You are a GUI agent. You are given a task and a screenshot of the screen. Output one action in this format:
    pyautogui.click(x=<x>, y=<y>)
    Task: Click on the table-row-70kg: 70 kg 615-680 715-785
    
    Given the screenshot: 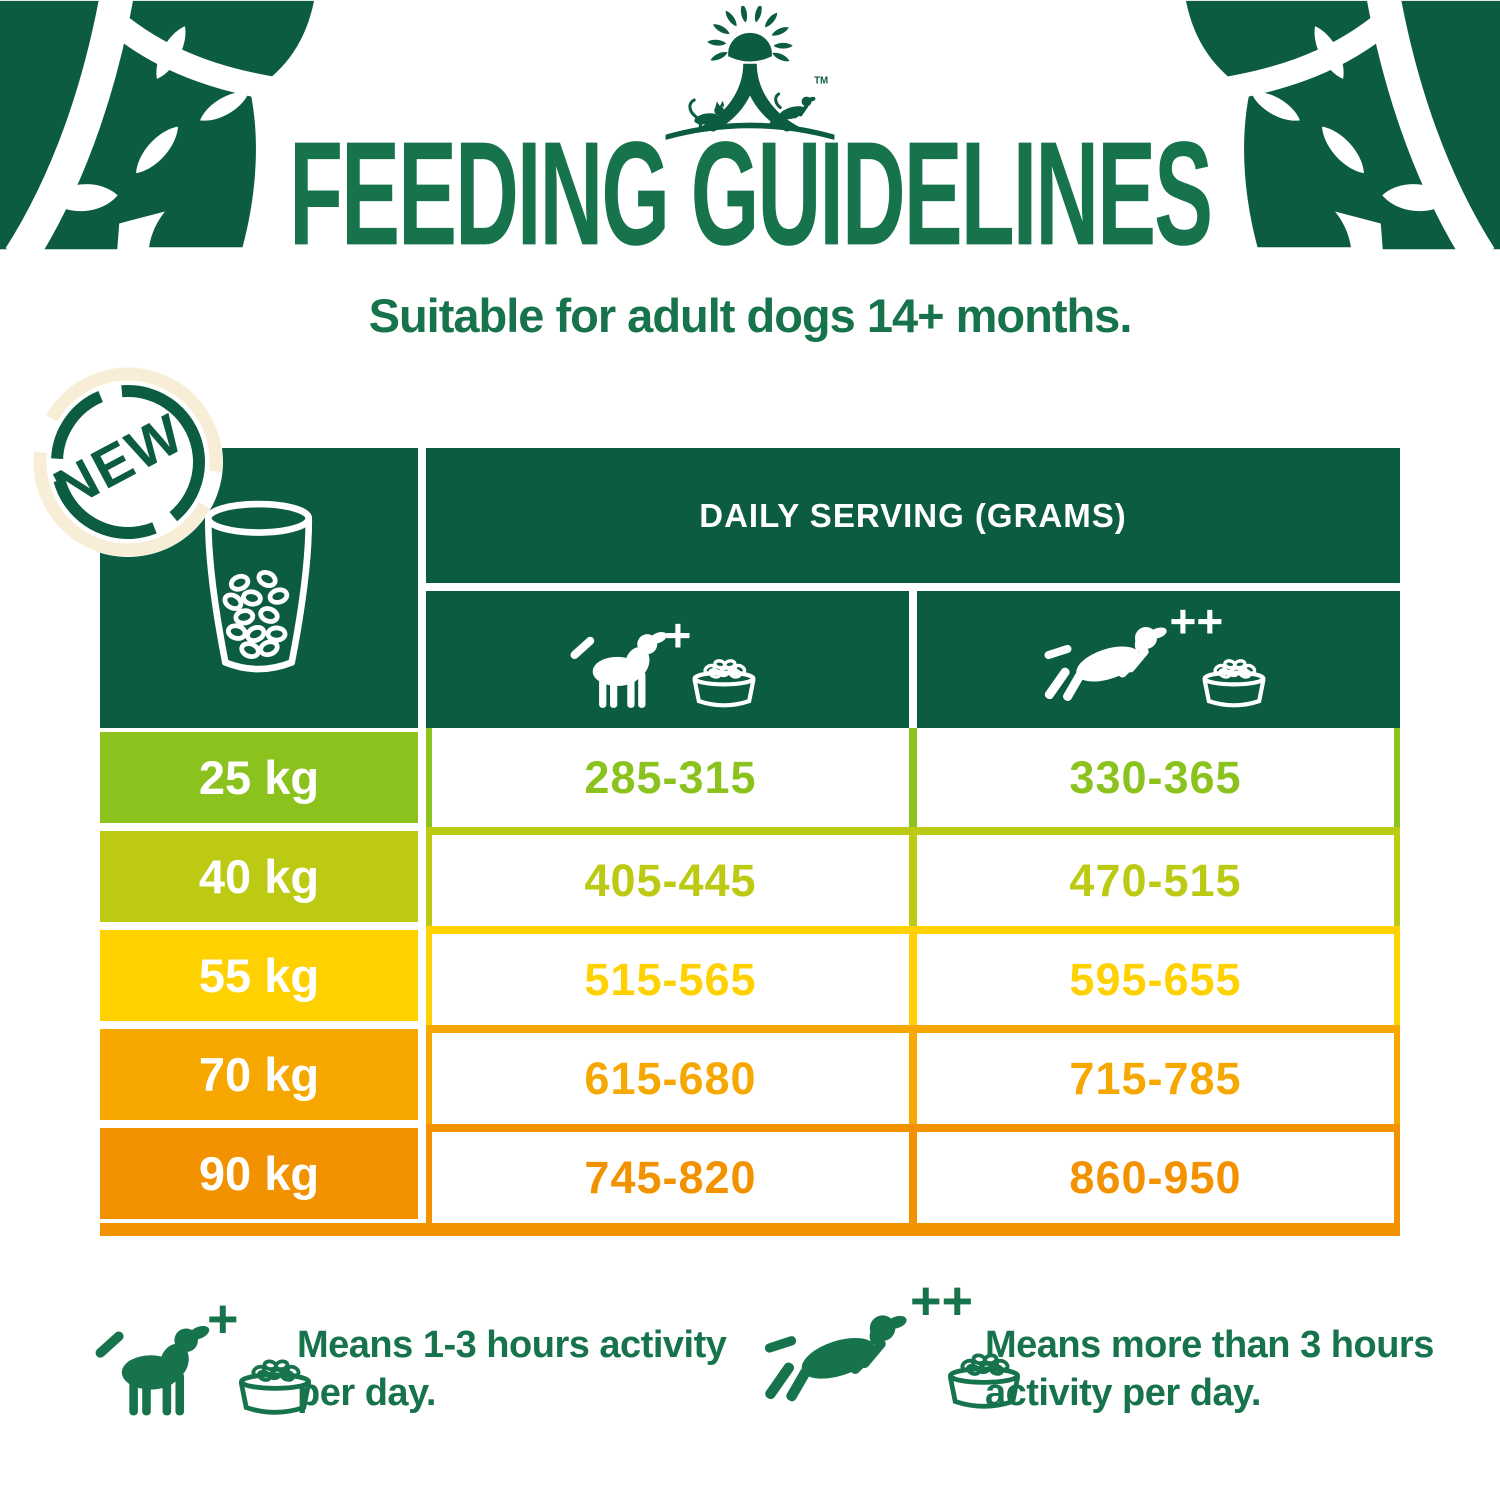 What is the action you would take?
    pyautogui.click(x=750, y=1074)
    